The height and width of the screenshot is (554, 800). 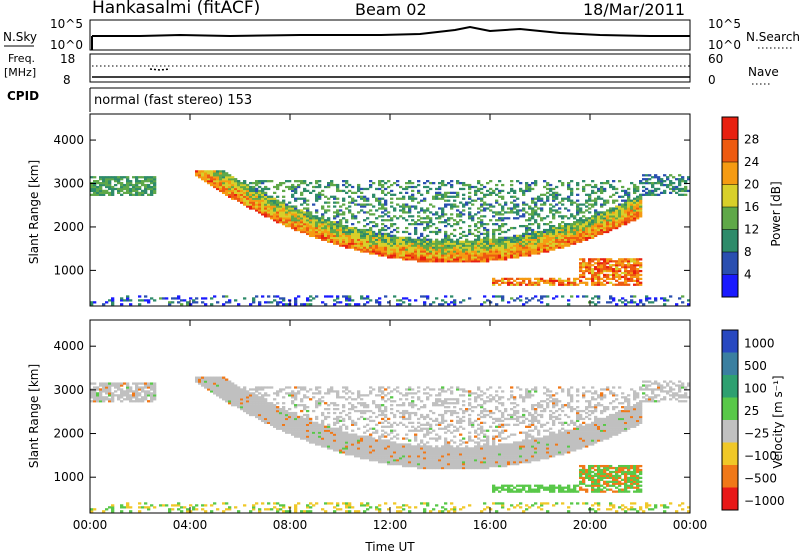 What do you see at coordinates (401, 34) in the screenshot?
I see `nsky-panel: N.Sky 10^5 10^0 10^5 10^0 N.Search` at bounding box center [401, 34].